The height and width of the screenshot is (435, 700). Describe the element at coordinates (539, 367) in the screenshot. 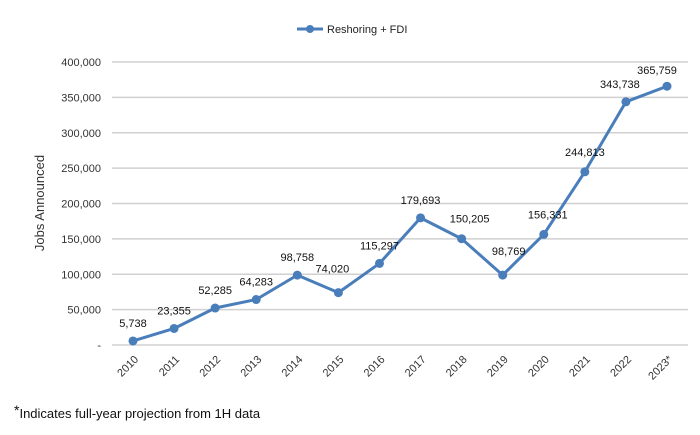

I see `x-tick-label: 2020` at that location.